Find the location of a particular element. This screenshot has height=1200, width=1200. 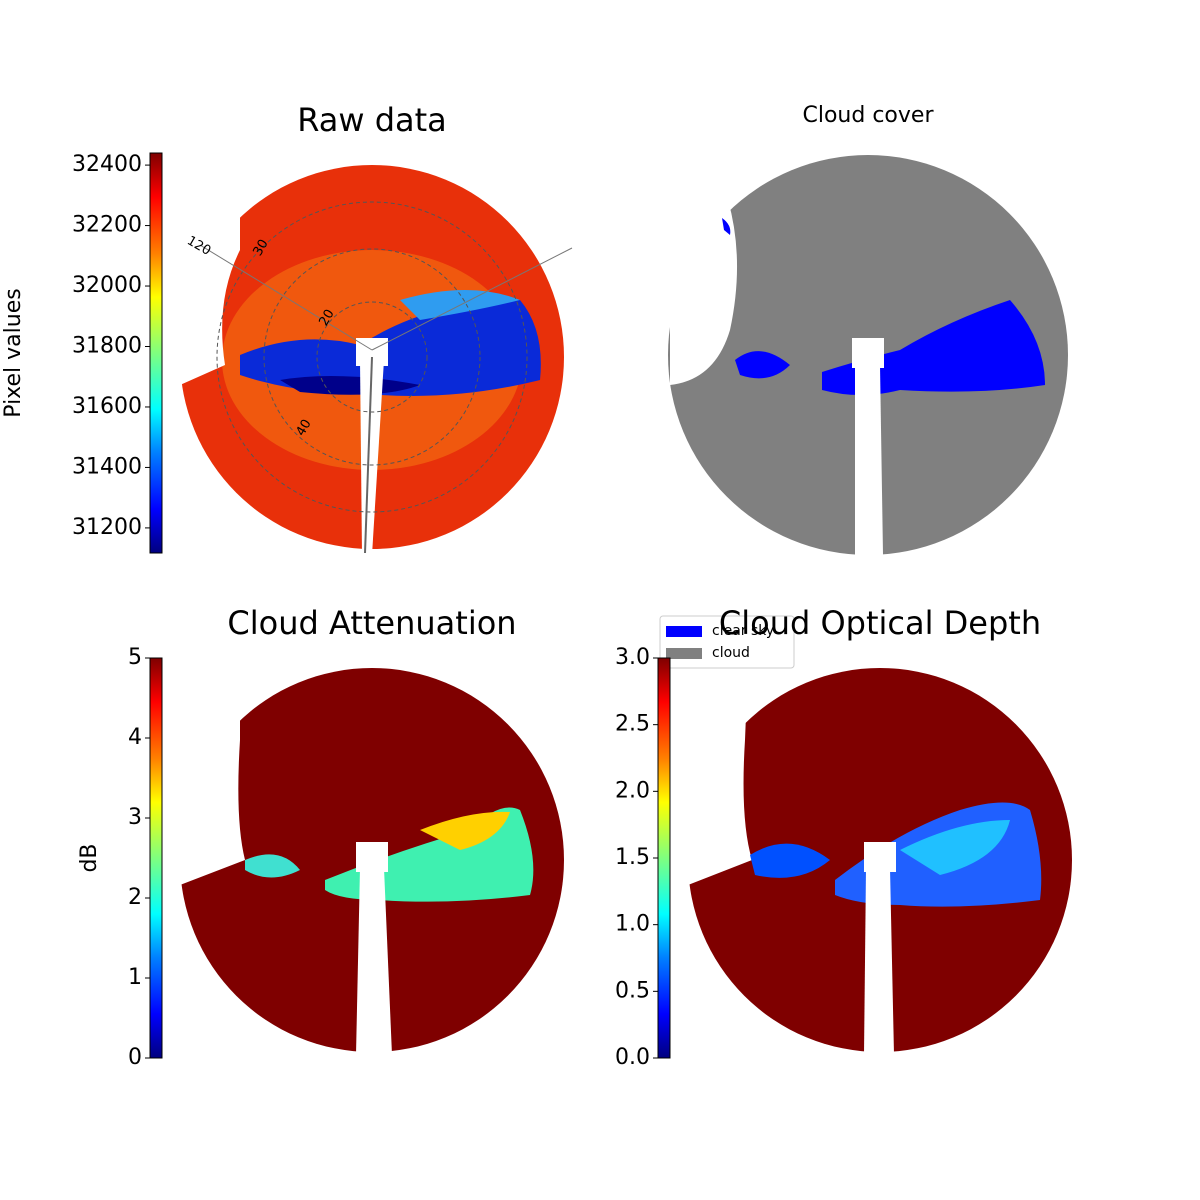

colorbar-tick-label: 3 is located at coordinates (135, 817).